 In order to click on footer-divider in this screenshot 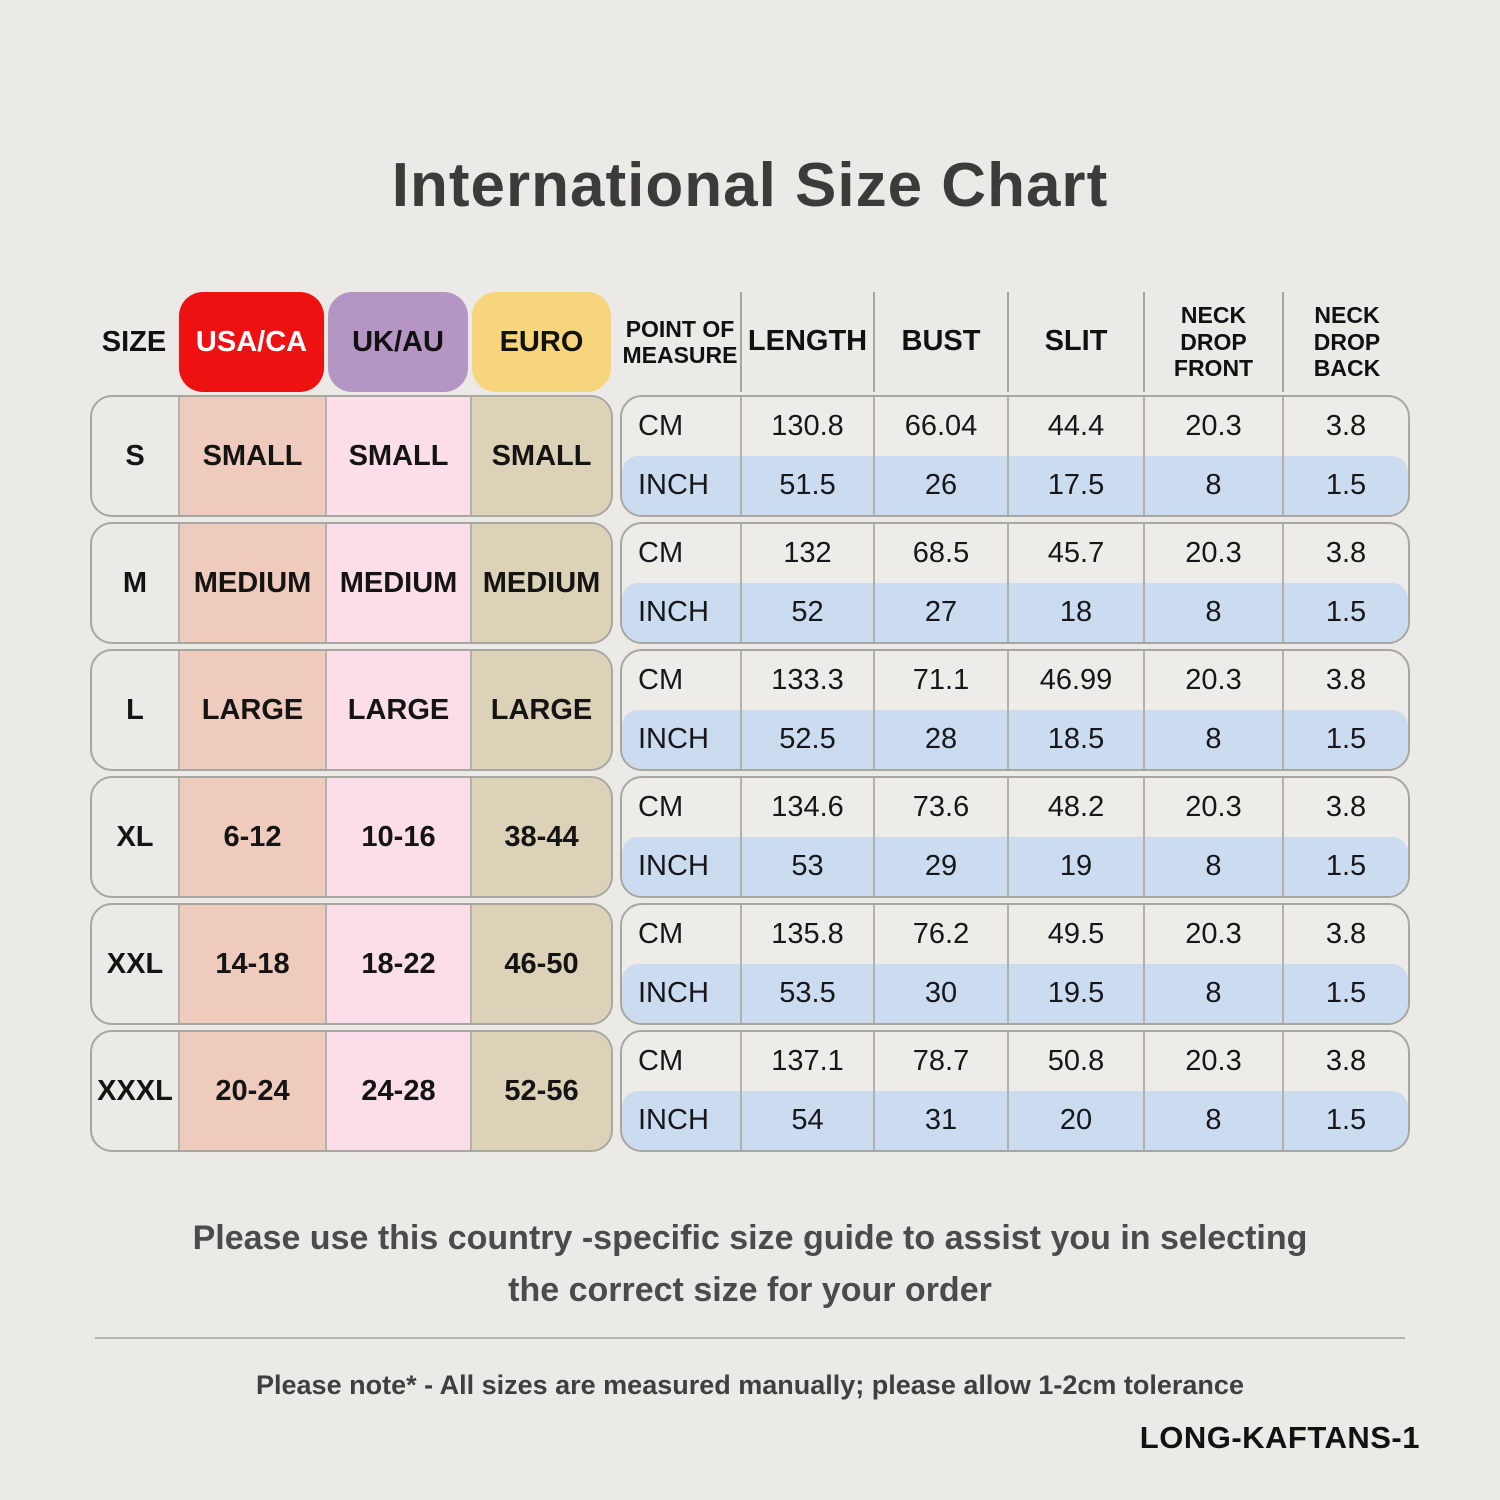, I will do `click(750, 1338)`.